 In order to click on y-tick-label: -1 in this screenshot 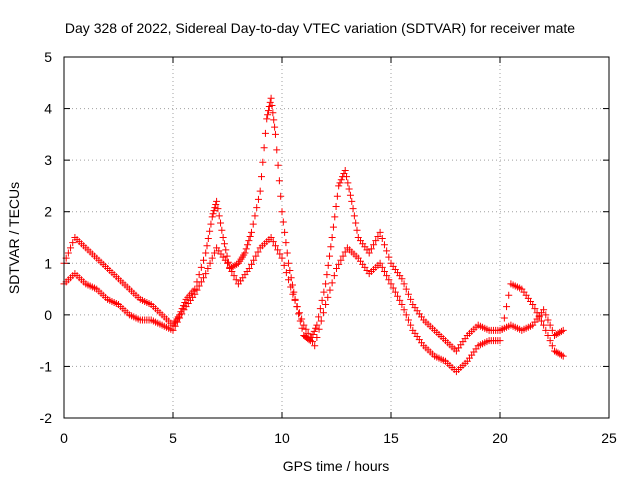, I will do `click(46, 366)`.